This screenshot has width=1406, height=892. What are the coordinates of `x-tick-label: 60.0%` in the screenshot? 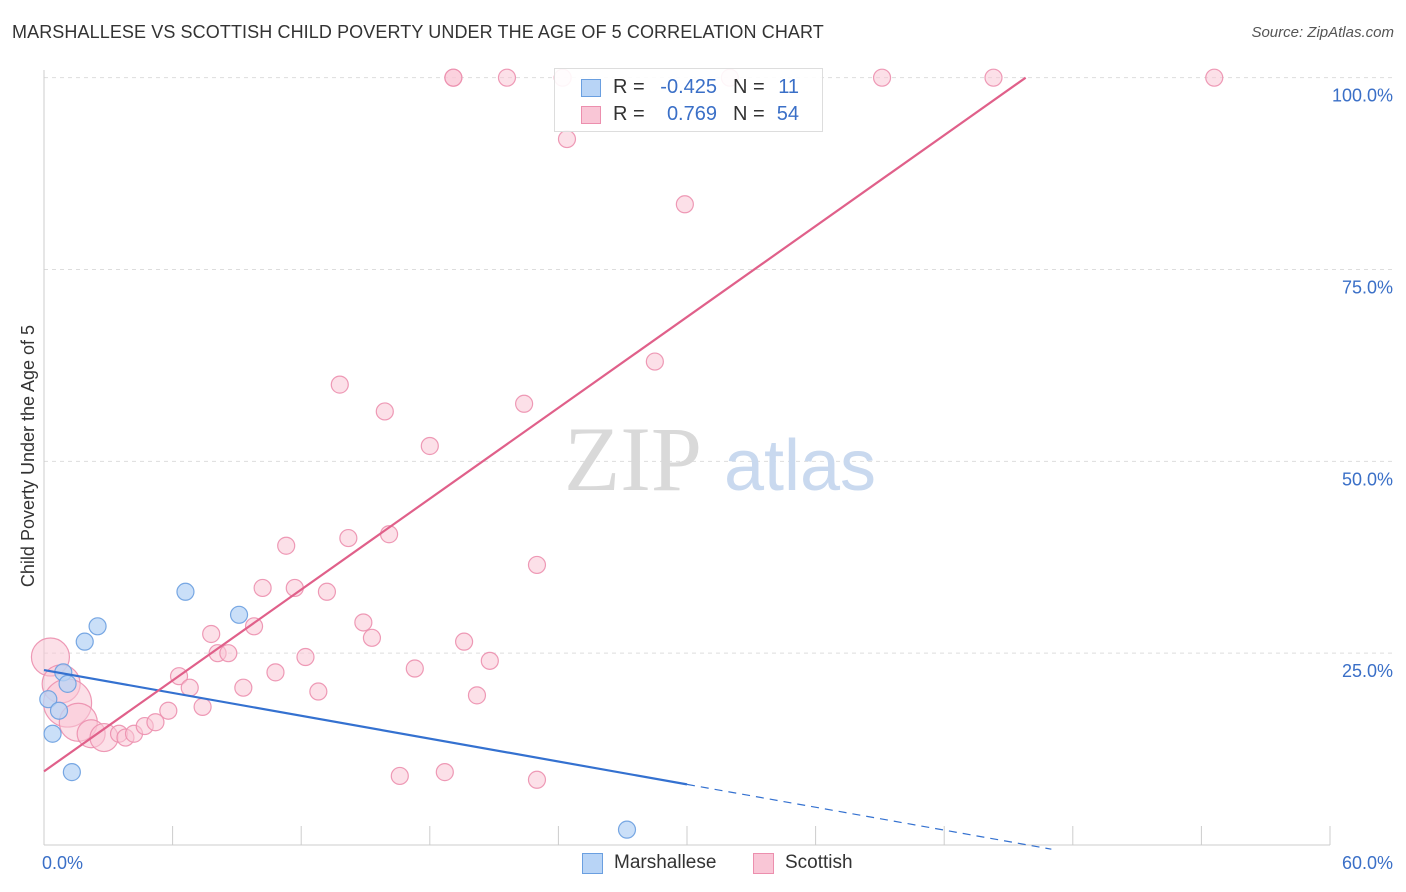 It's located at (1367, 863).